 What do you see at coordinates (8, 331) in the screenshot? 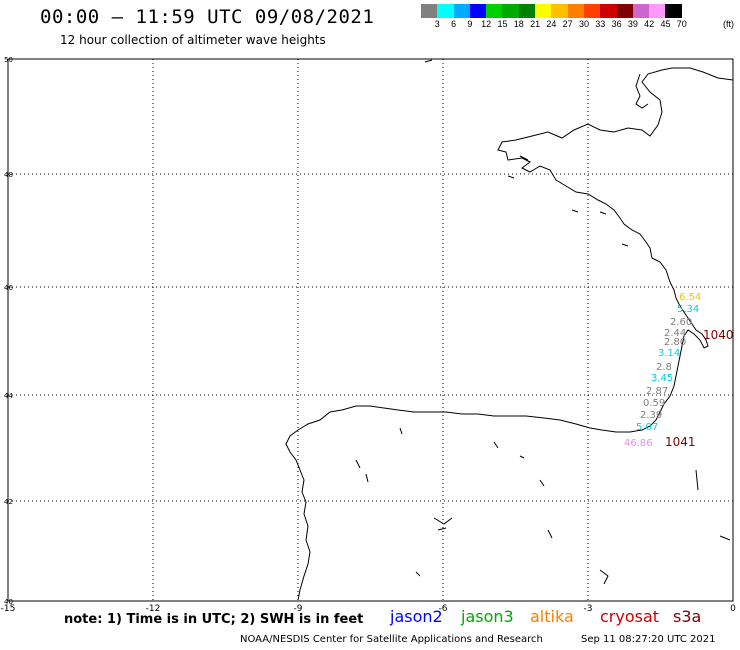
I see `latitude-tick-labels: 50 48 46 44 42 40` at bounding box center [8, 331].